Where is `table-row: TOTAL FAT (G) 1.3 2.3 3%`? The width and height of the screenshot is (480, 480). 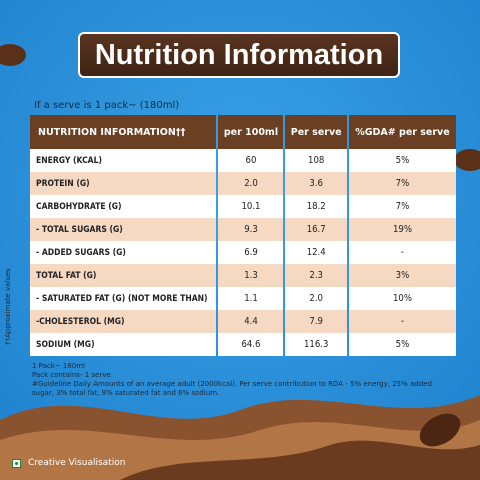
table-row: TOTAL FAT (G) 1.3 2.3 3% is located at coordinates (243, 275).